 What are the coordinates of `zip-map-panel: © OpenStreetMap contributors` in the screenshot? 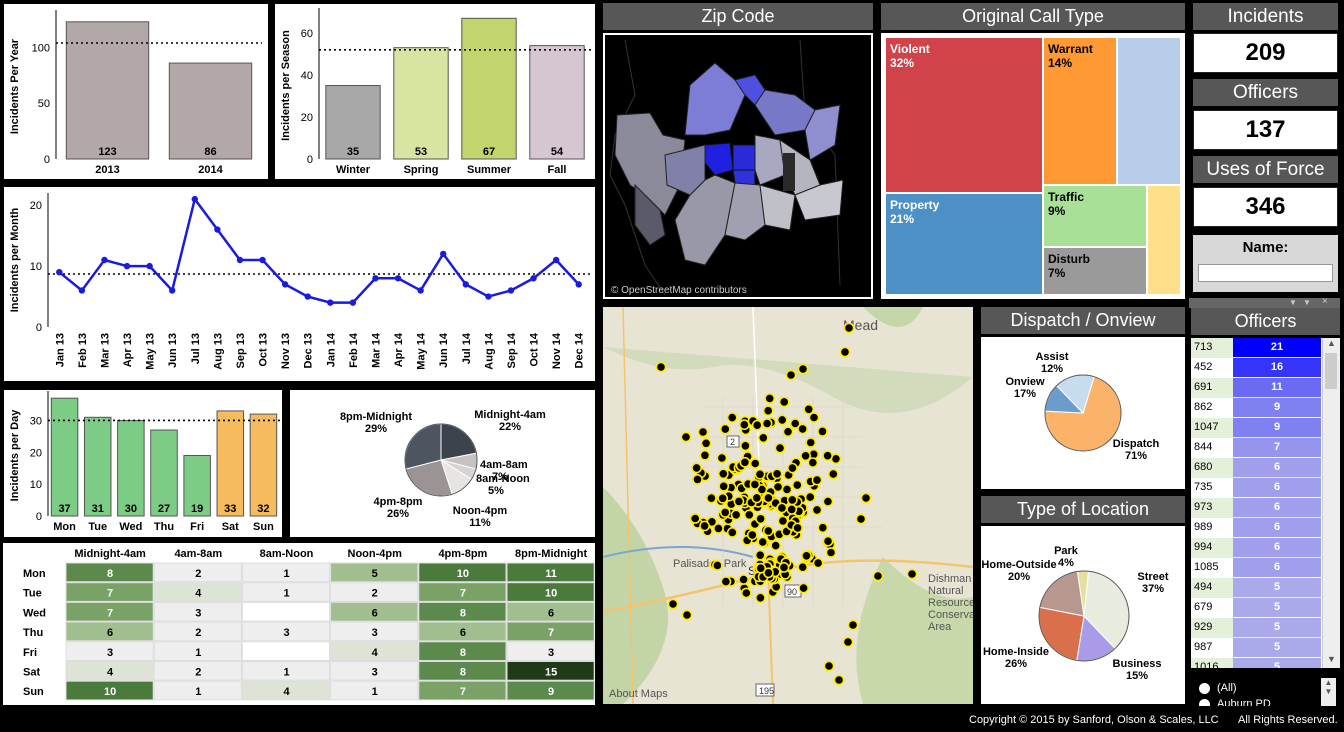 It's located at (738, 166).